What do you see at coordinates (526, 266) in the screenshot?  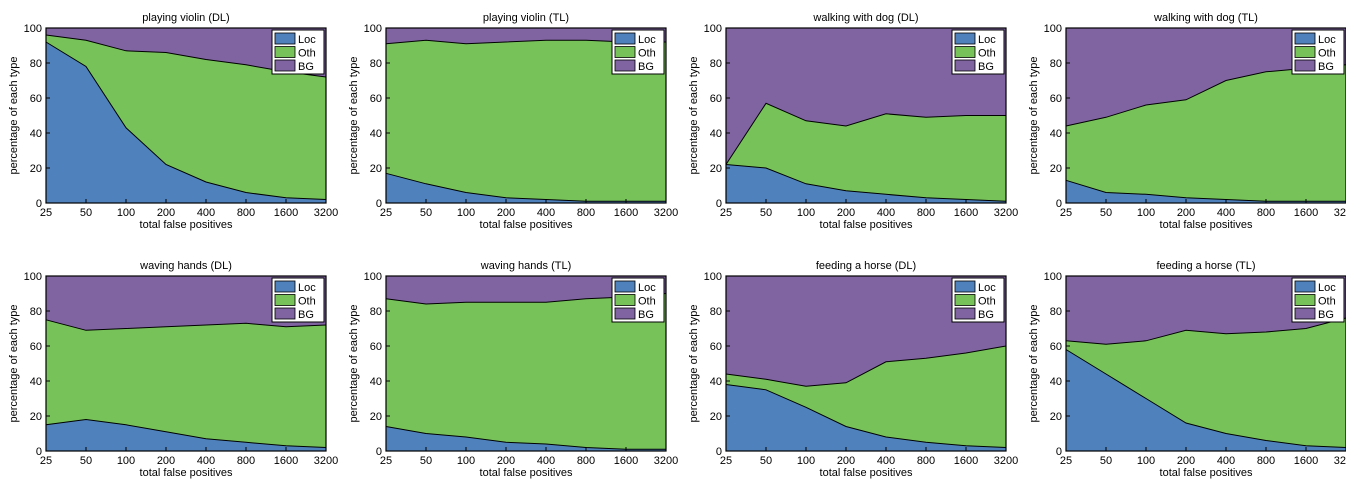 I see `chart-title: waving hands (TL)` at bounding box center [526, 266].